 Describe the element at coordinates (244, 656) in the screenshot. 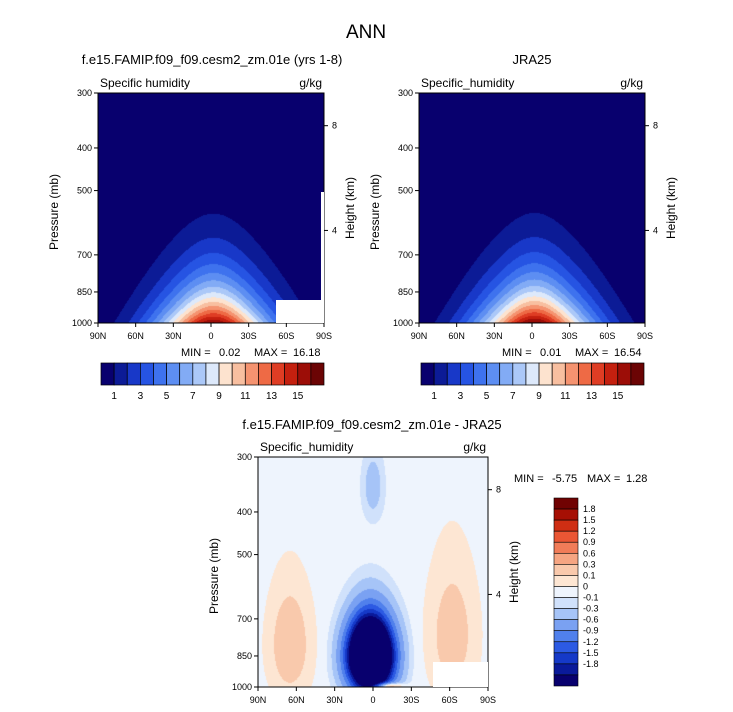

I see `chart-3-ytick-label: 850` at that location.